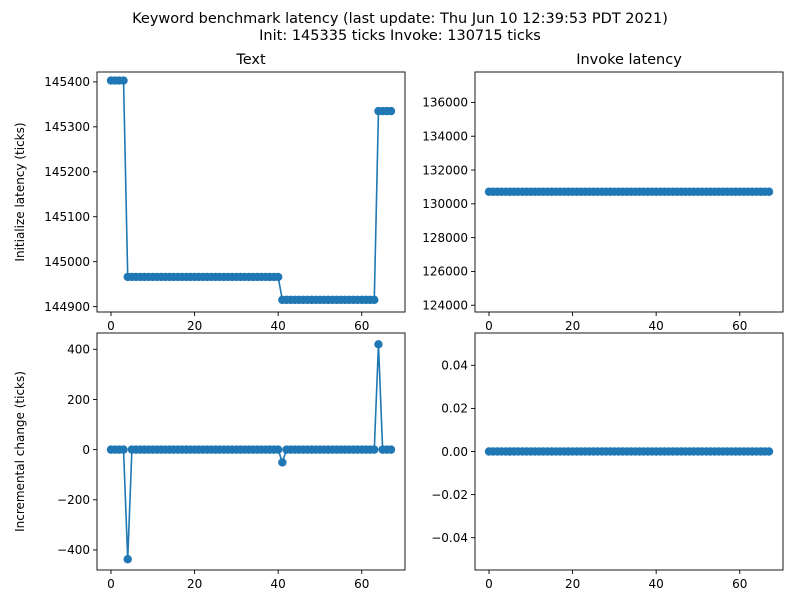 The height and width of the screenshot is (600, 800). Describe the element at coordinates (445, 204) in the screenshot. I see `y-tick-label: 130000` at that location.